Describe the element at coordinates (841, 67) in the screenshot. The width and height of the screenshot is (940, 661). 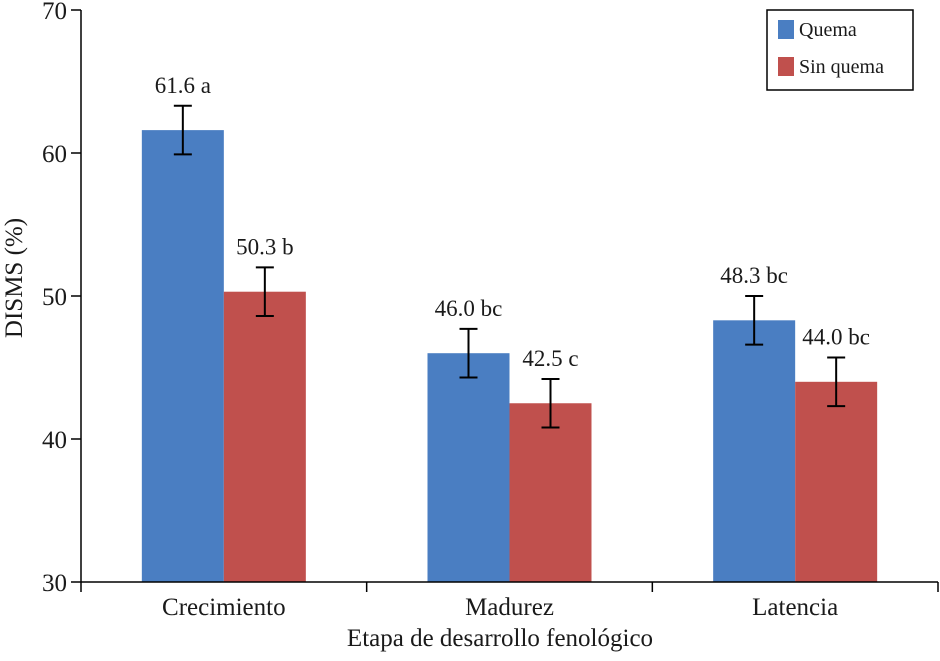
I see `legend-label-sin-quema: Sin quema` at that location.